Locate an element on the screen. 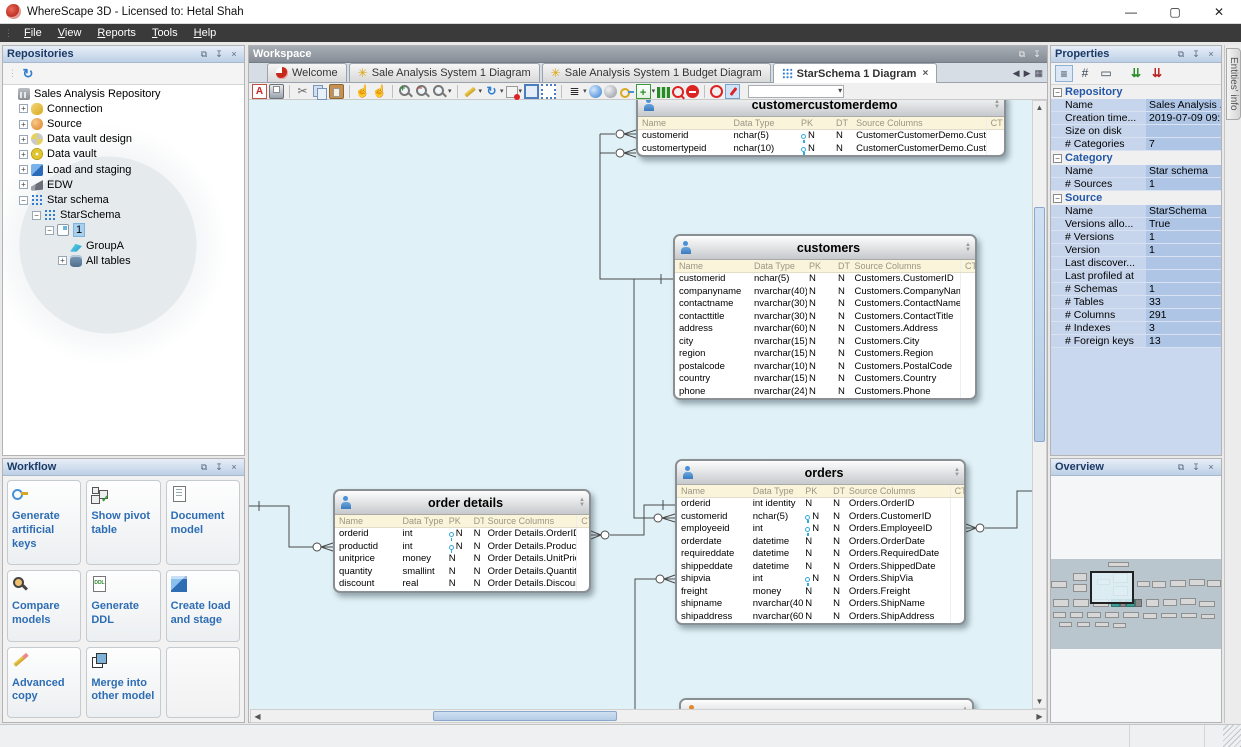  property-row: Last profiled at is located at coordinates (1136, 276).